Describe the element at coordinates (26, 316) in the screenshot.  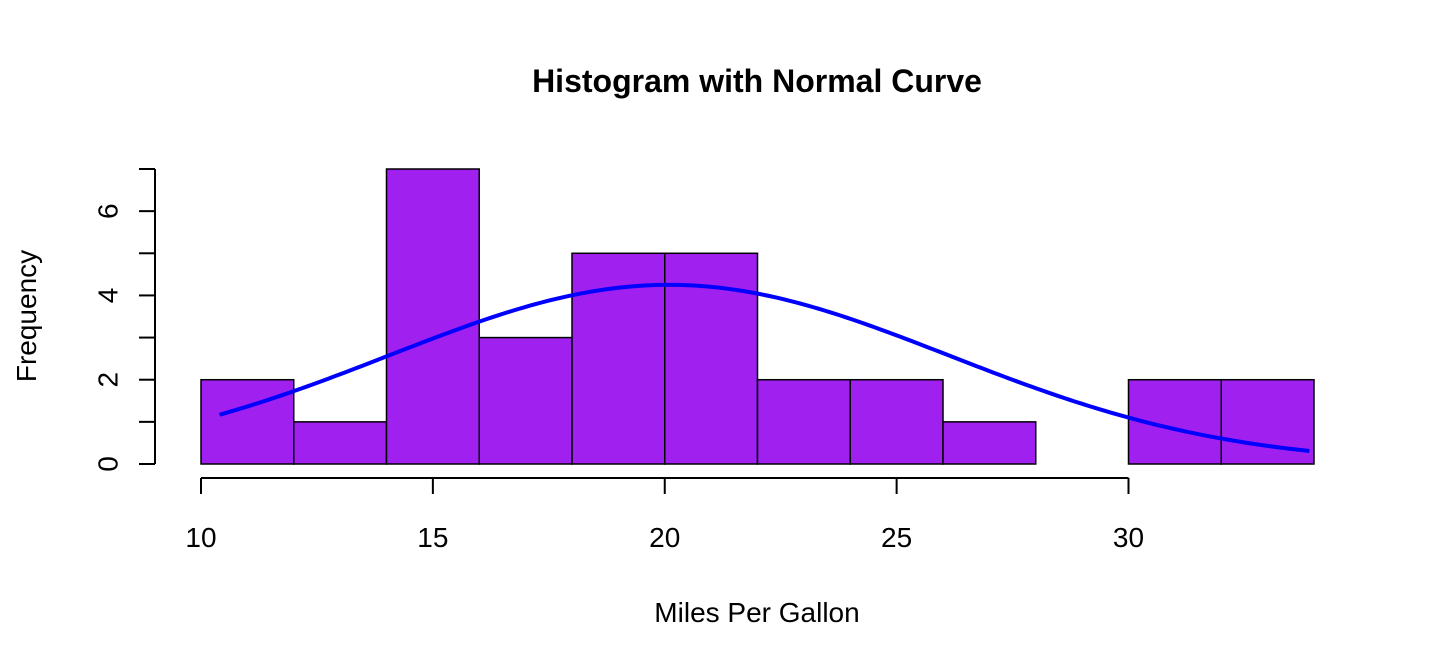
I see `y-axis-label: Frequency` at that location.